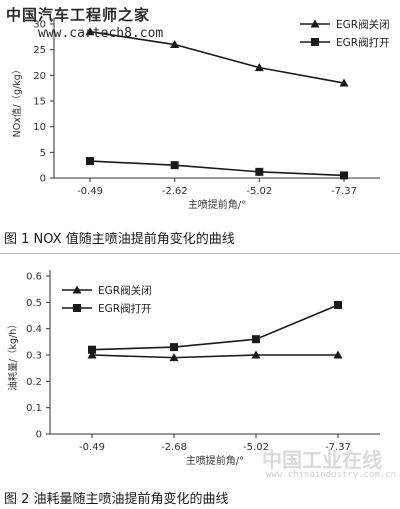 This screenshot has height=509, width=400. I want to click on y-axis-title: NOx值/（g/kg）, so click(17, 101).